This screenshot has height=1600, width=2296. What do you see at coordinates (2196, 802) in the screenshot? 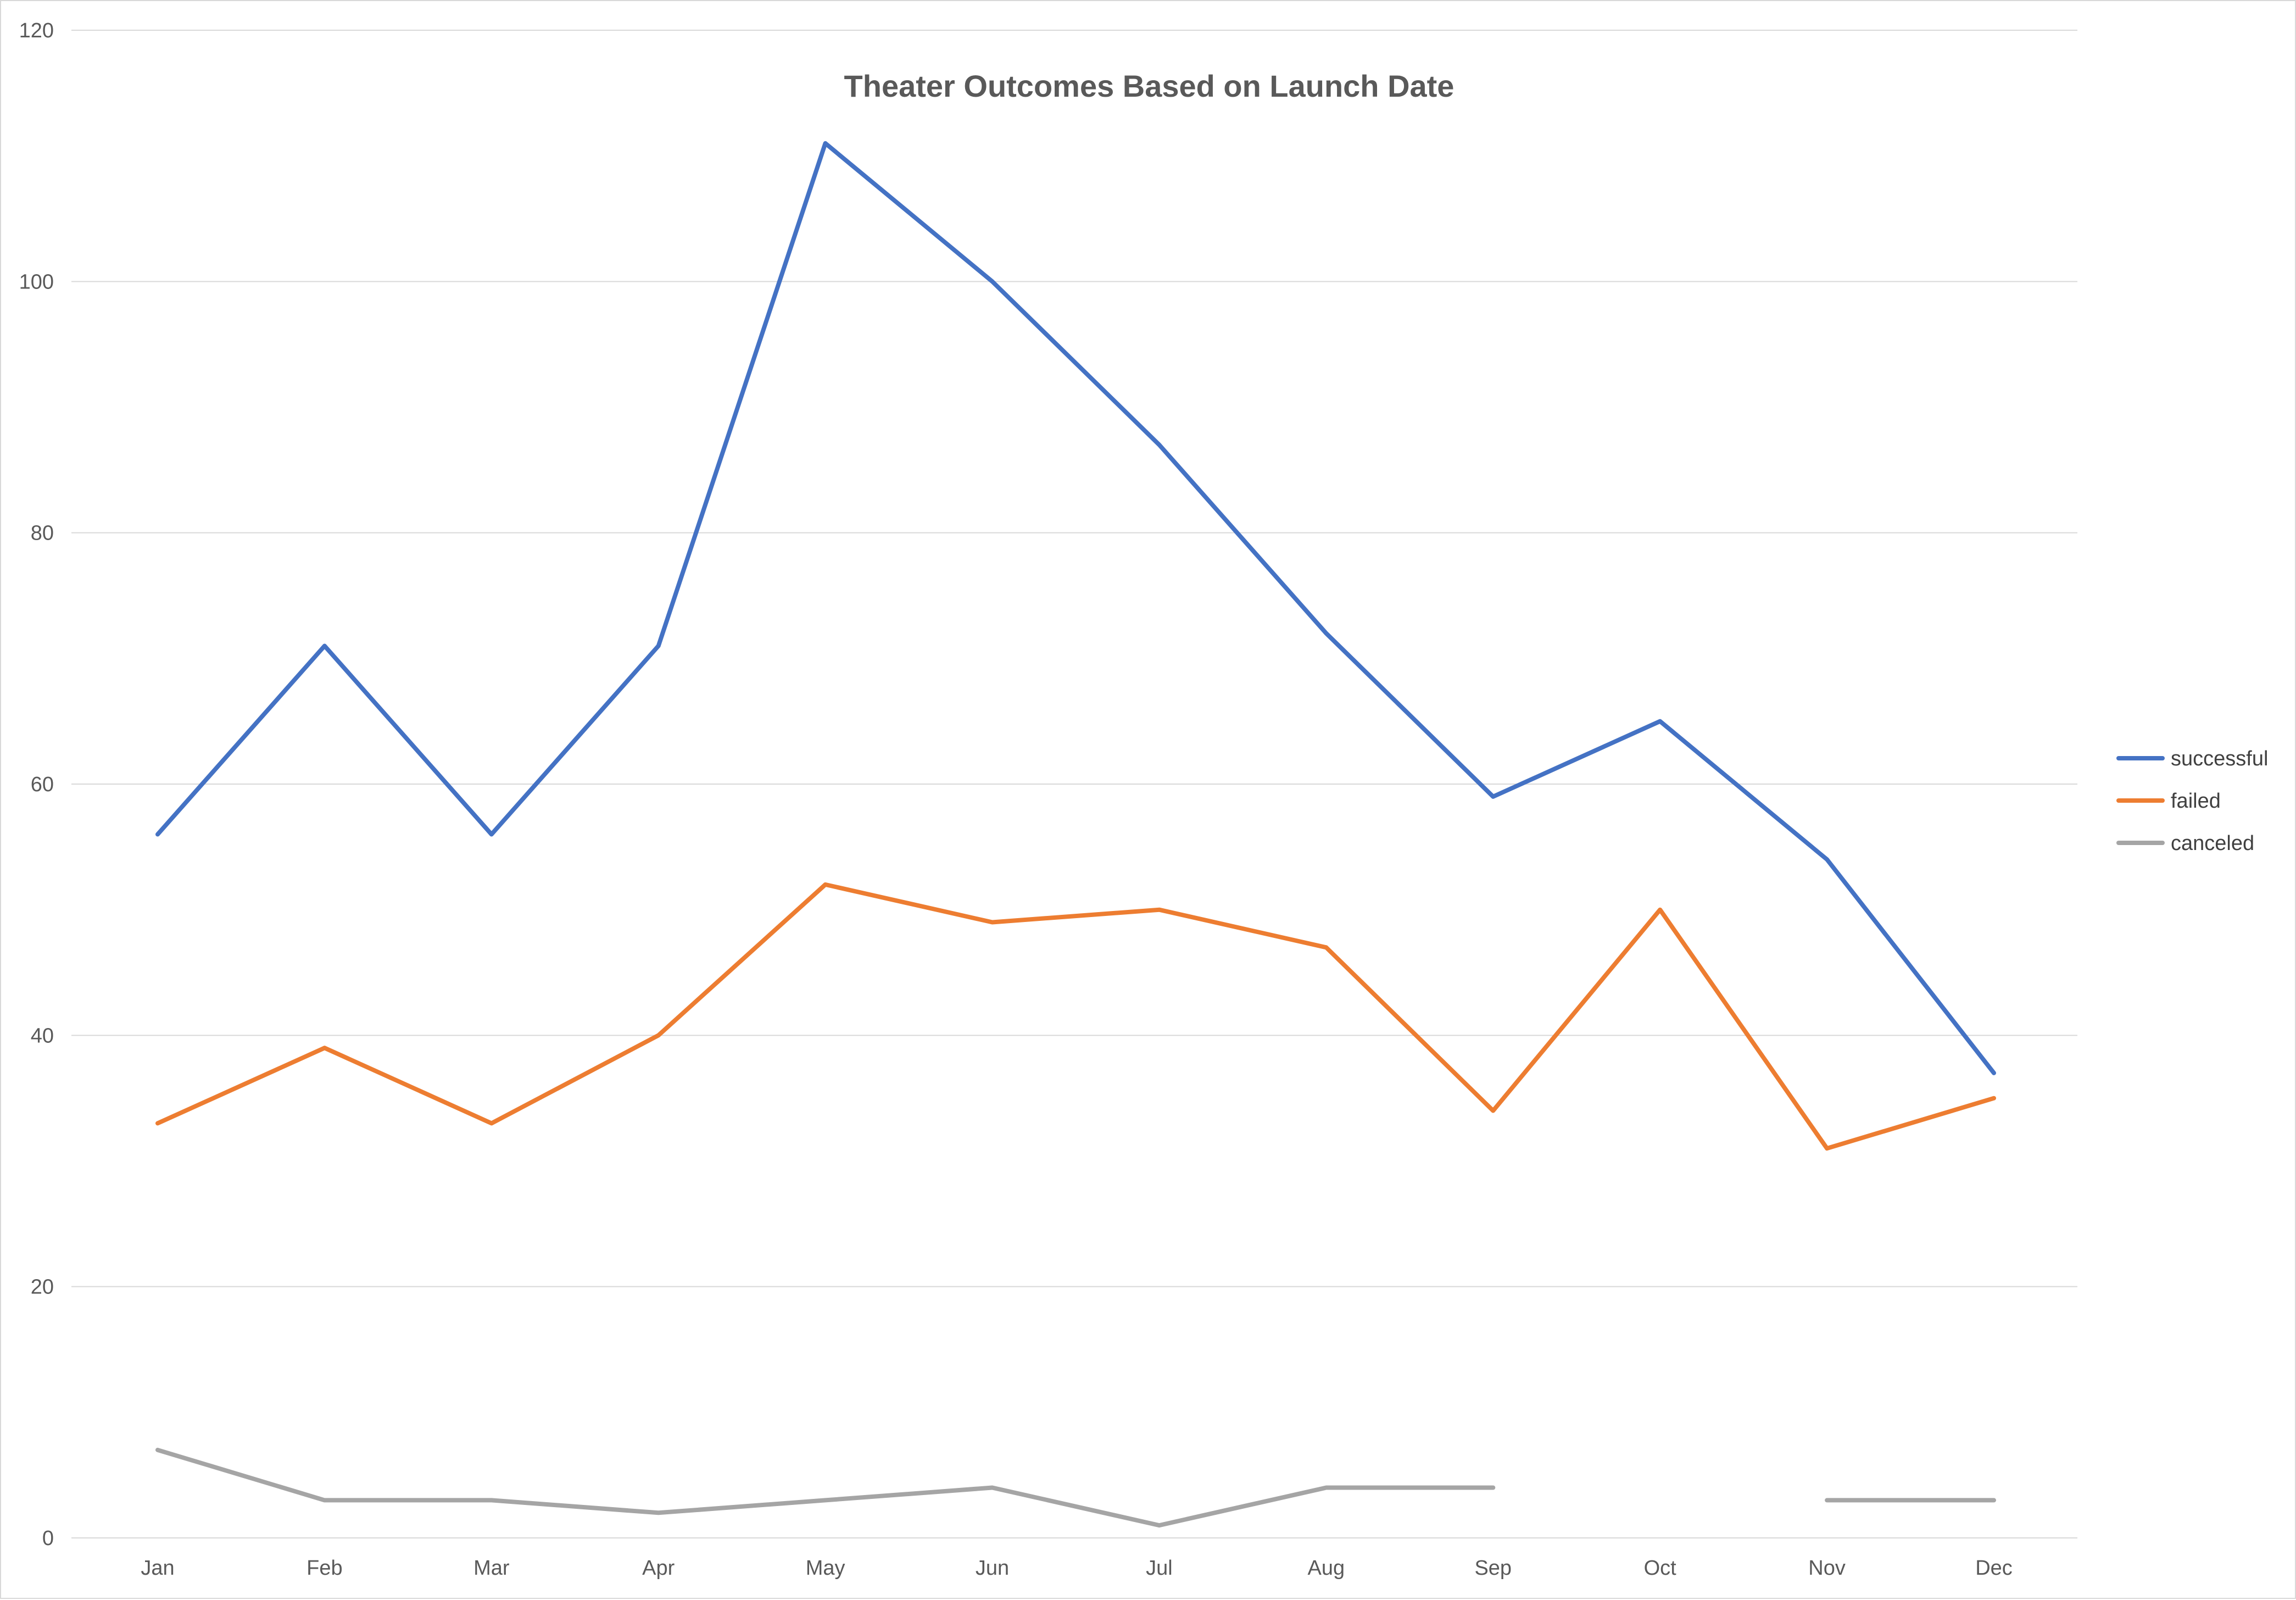
I see `legend-label-failed: failed` at bounding box center [2196, 802].